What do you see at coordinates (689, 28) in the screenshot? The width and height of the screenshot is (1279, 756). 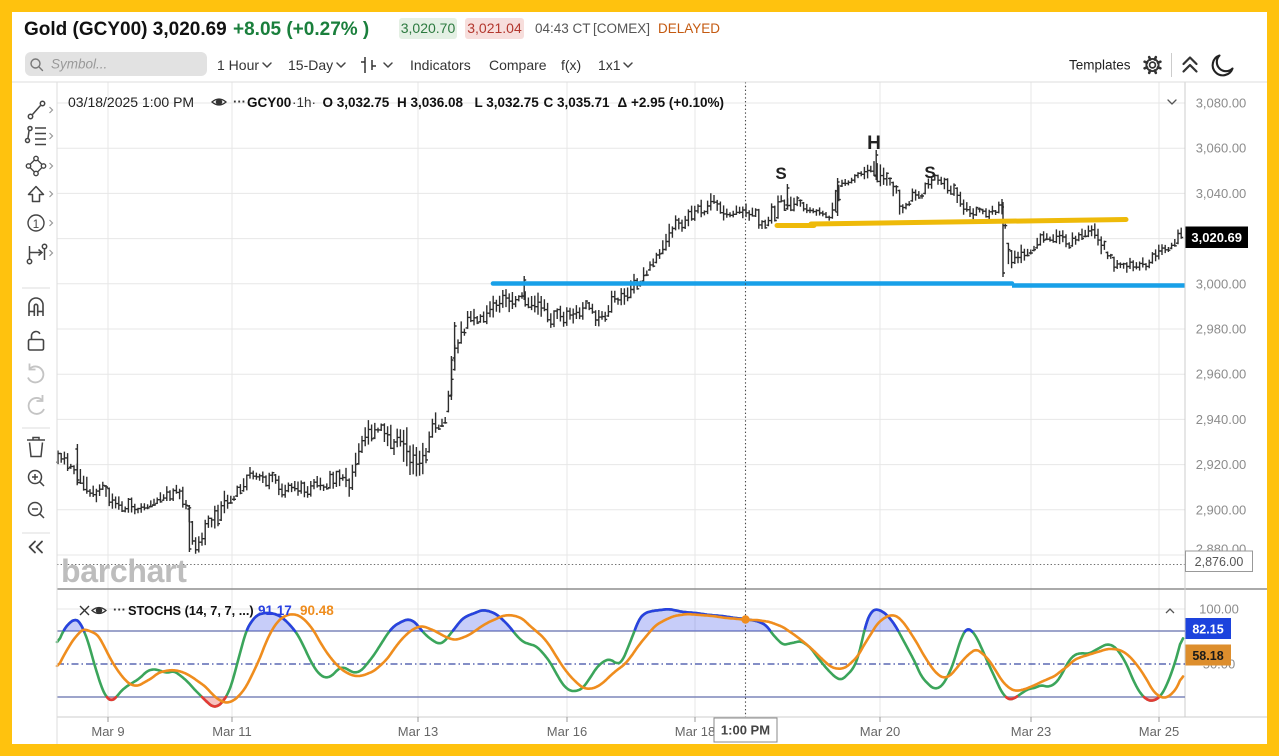 I see `svg-text: DELAYED` at bounding box center [689, 28].